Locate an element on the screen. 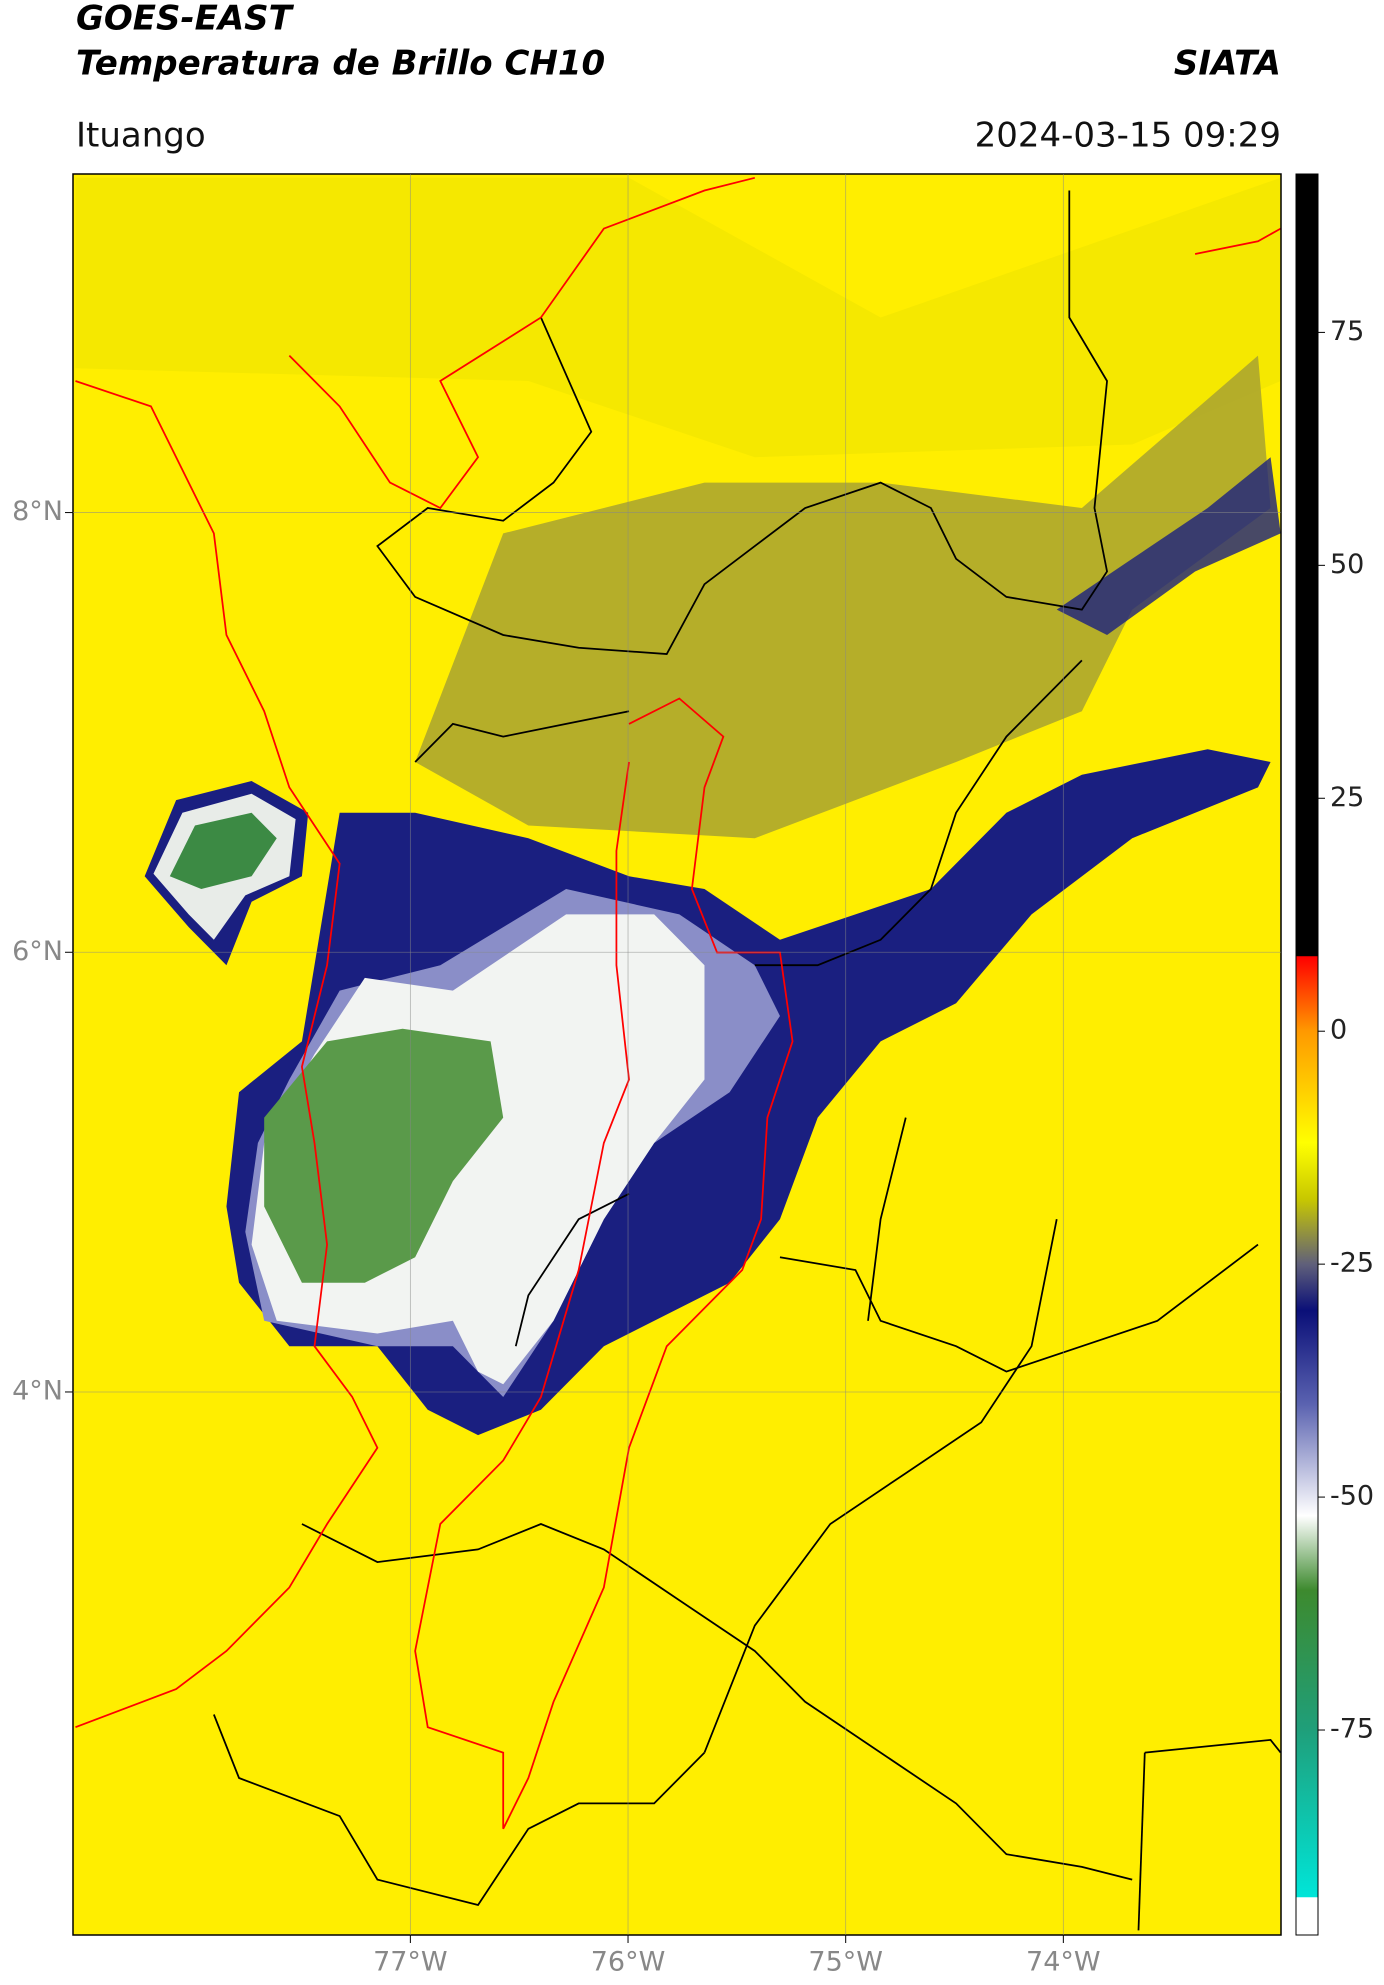 The image size is (1384, 1985). colorbar-tick-label: -75 is located at coordinates (1352, 1729).